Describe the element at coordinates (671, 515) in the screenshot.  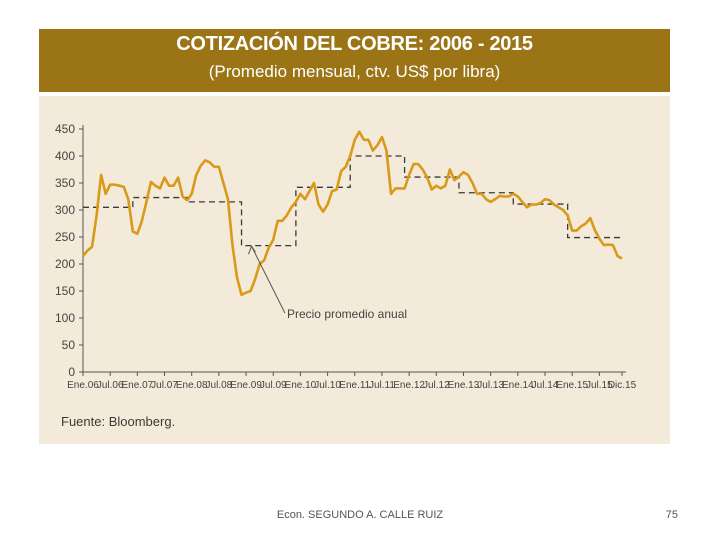
I see `page-number: 75` at that location.